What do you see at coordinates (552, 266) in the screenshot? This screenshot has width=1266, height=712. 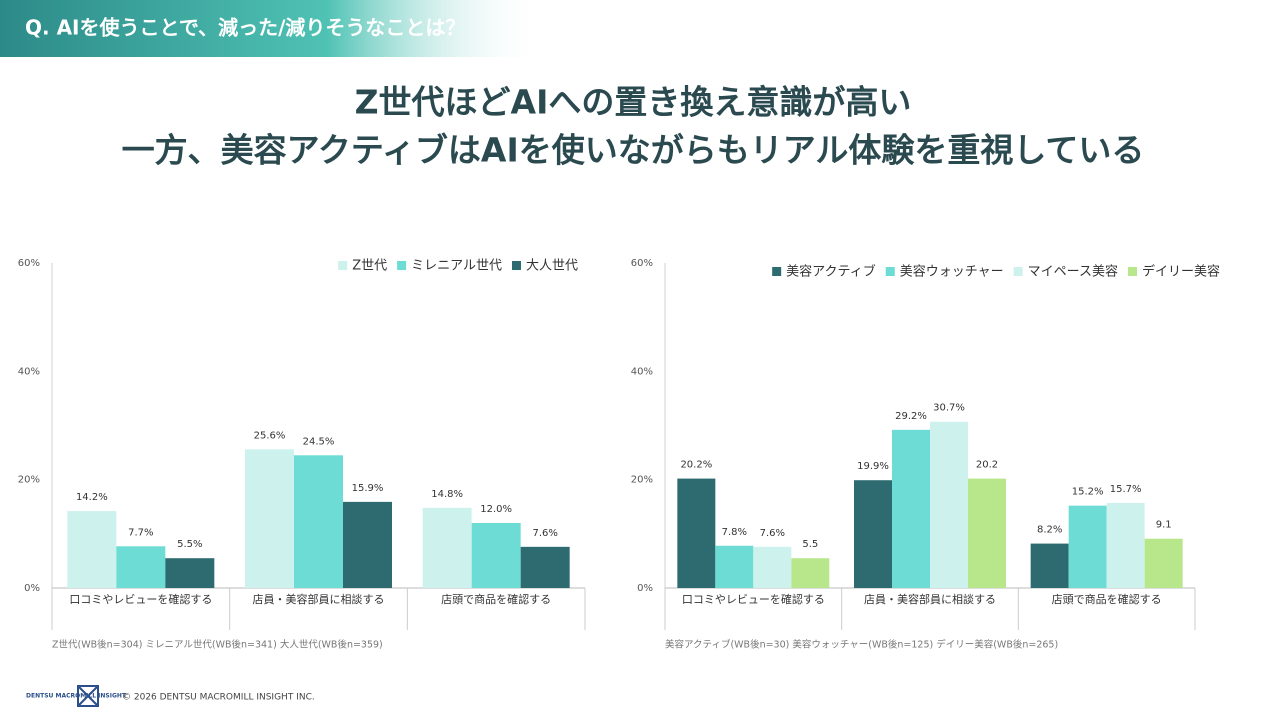 I see `legend-label: 大人世代` at bounding box center [552, 266].